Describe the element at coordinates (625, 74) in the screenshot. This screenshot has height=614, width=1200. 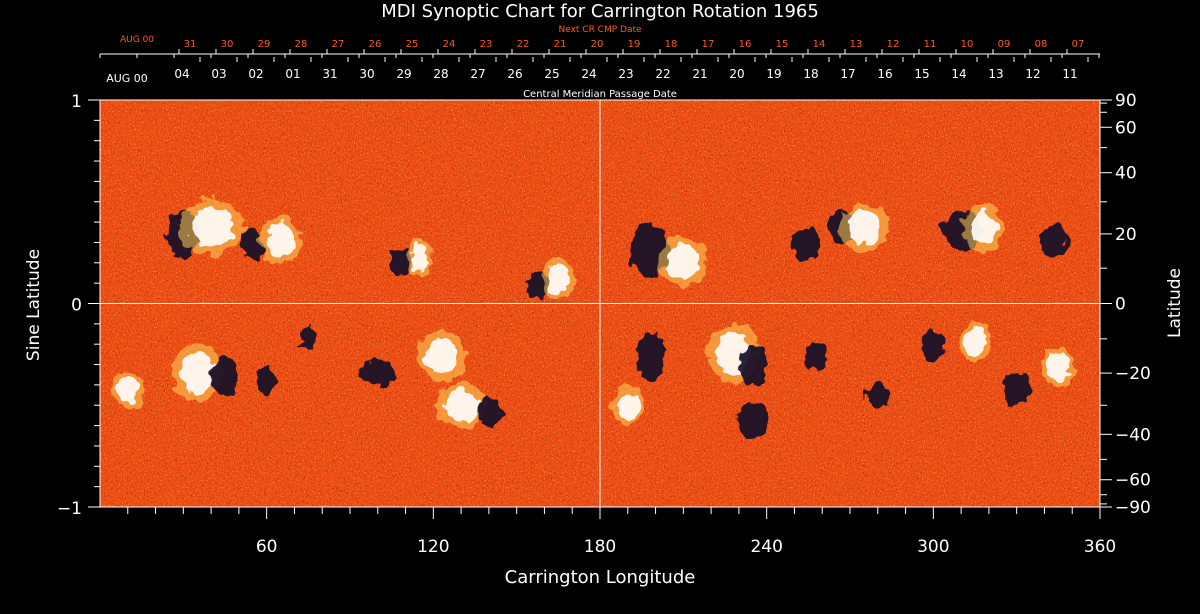
I see `cmp-date-label: 23` at that location.